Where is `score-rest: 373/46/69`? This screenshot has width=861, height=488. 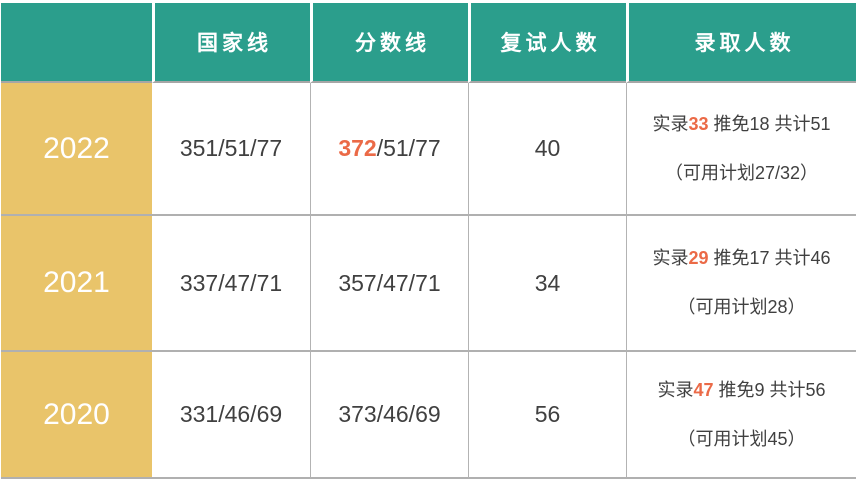 score-rest: 373/46/69 is located at coordinates (389, 414).